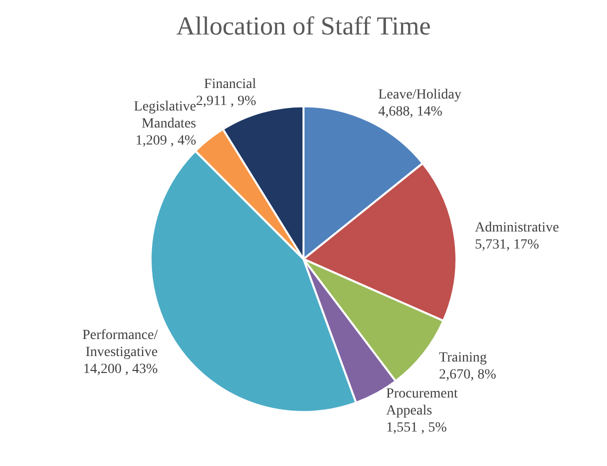  I want to click on slice-label: Training, so click(463, 358).